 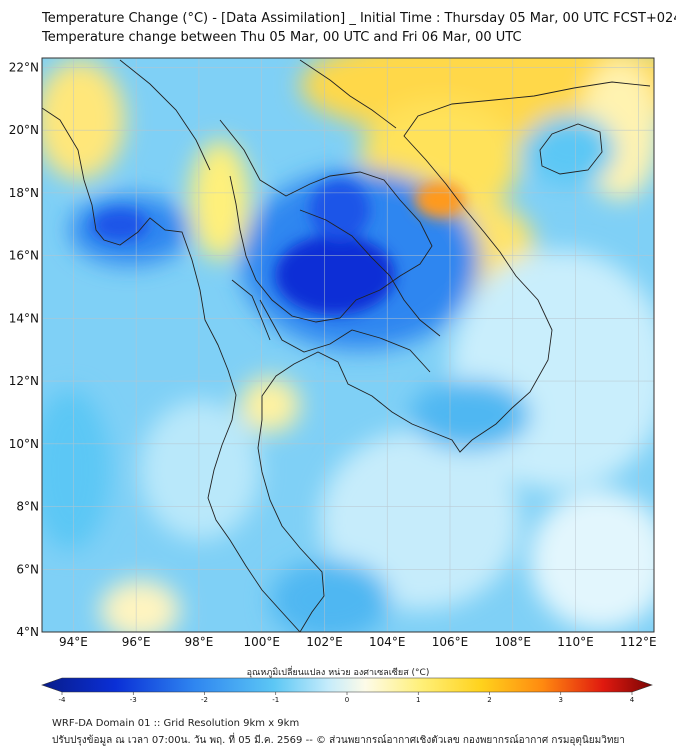 What do you see at coordinates (198, 642) in the screenshot?
I see `longitude-label: 98°E` at bounding box center [198, 642].